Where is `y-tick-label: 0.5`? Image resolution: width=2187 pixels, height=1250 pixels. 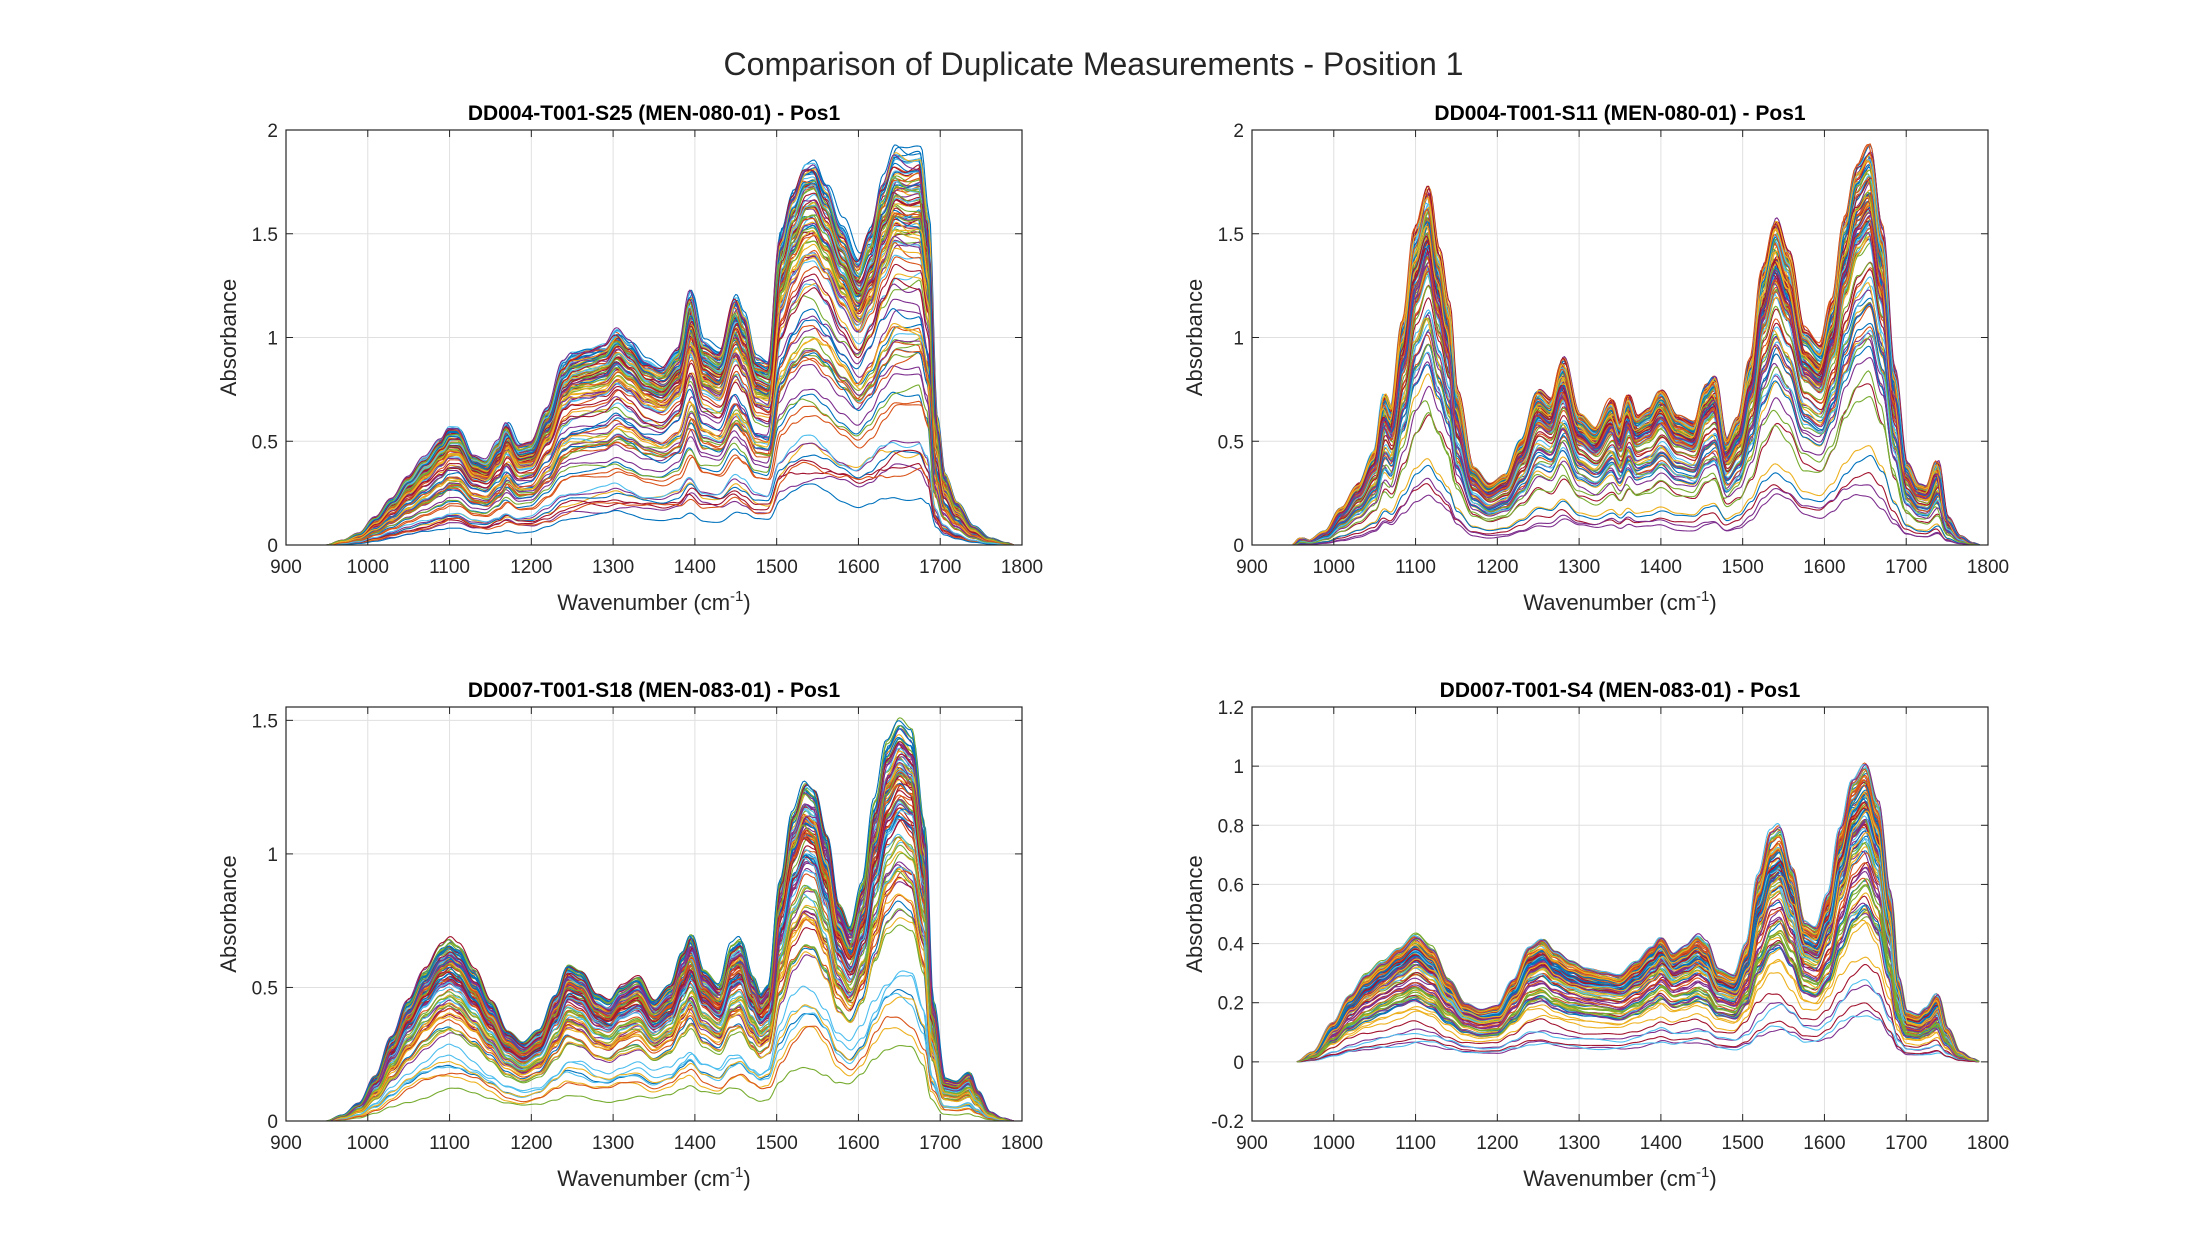
y-tick-label: 0.5 is located at coordinates (265, 442).